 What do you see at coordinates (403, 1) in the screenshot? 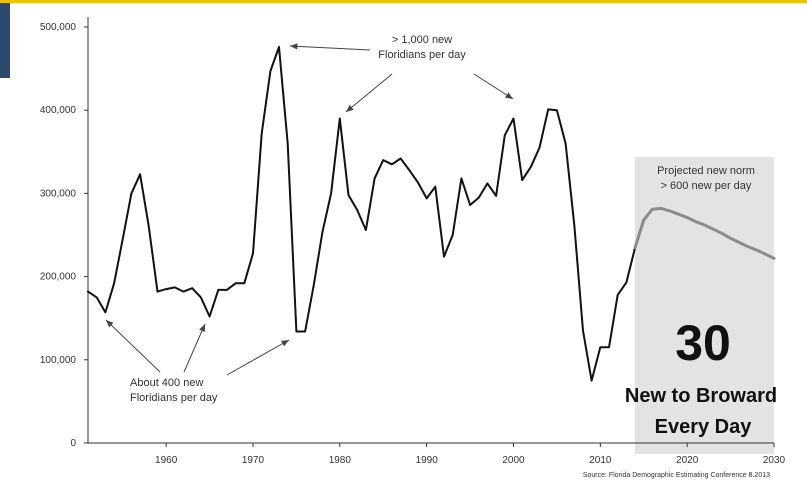
I see `top-accent-bar` at bounding box center [403, 1].